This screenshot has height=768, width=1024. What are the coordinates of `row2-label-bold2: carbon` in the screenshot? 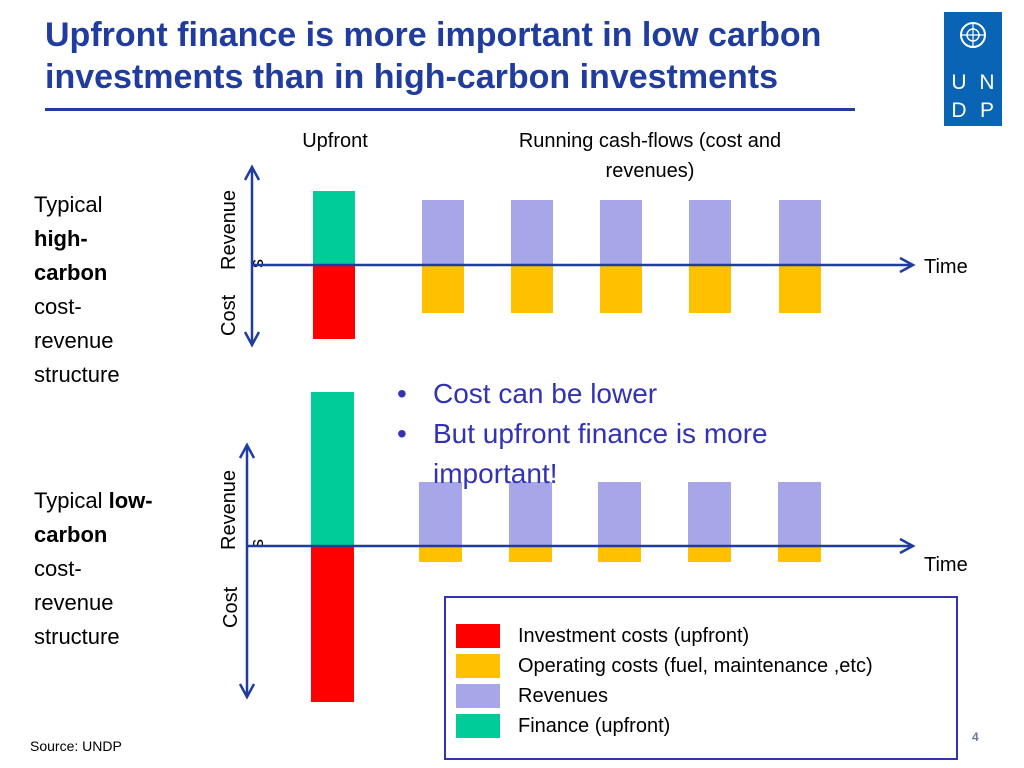 It's located at (71, 534).